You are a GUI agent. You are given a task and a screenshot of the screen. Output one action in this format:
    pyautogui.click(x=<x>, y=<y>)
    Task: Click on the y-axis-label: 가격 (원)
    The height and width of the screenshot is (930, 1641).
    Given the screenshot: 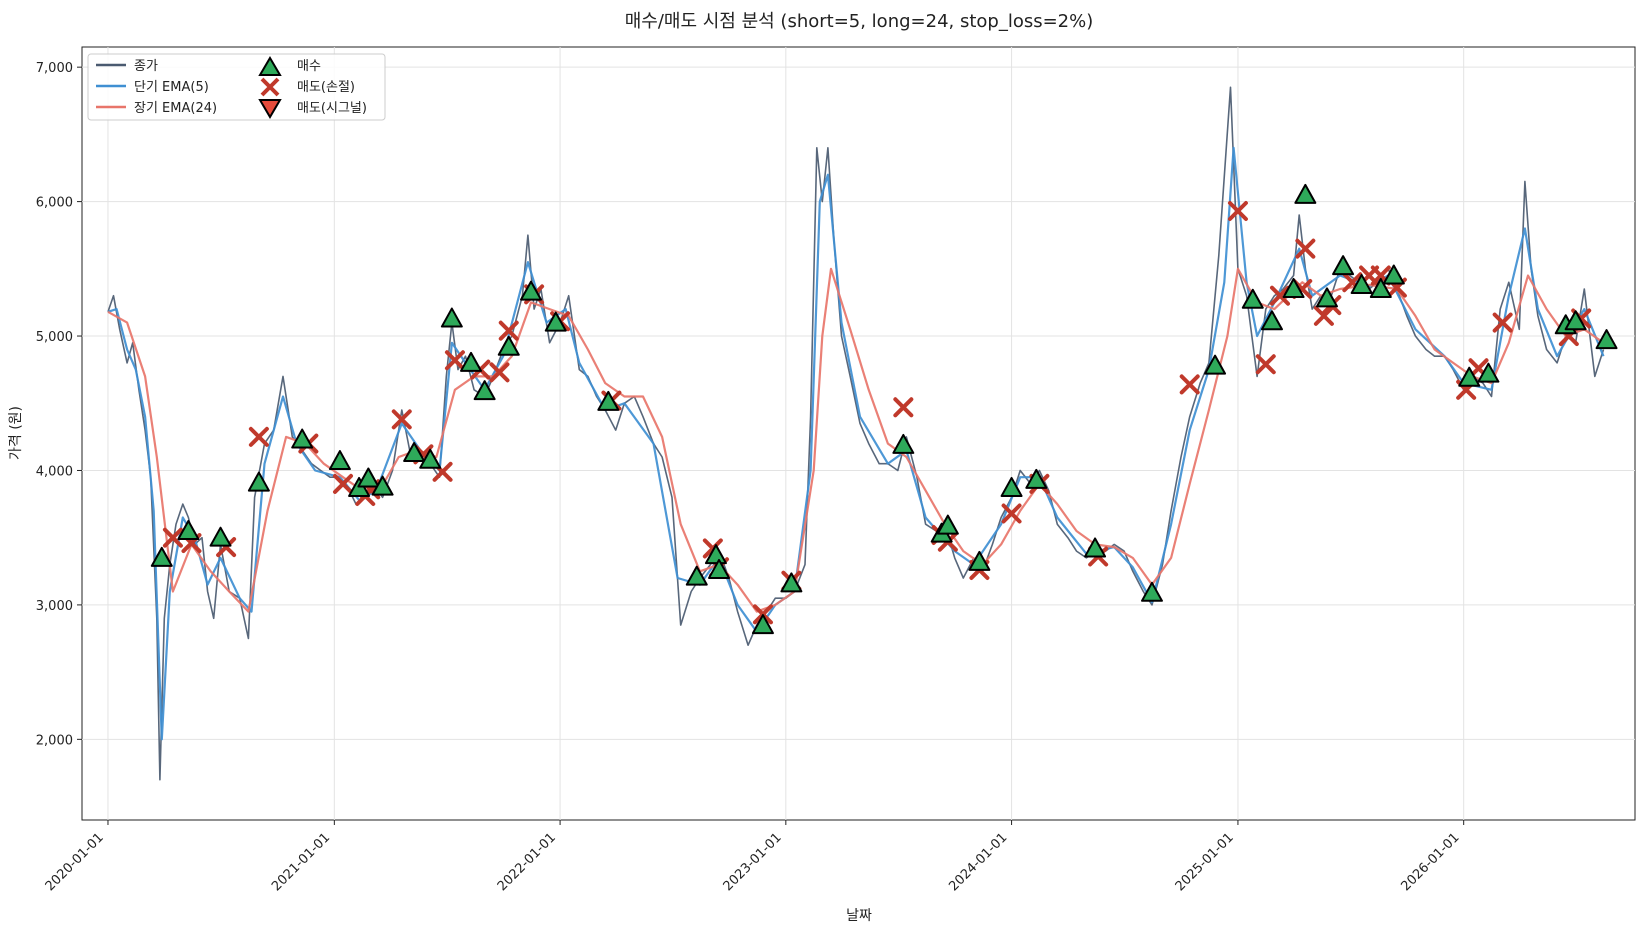 What is the action you would take?
    pyautogui.click(x=16, y=433)
    